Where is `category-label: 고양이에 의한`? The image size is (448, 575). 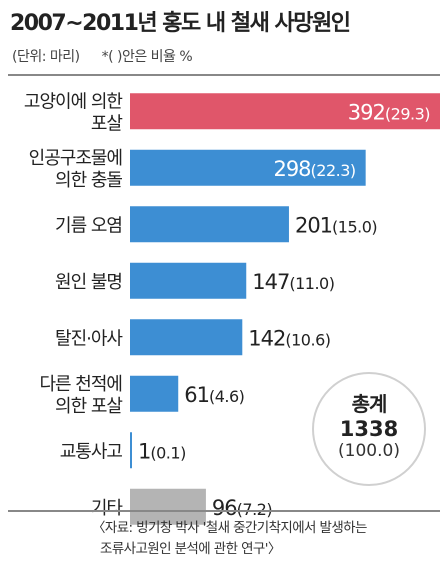
category-label: 고양이에 의한 is located at coordinates (73, 101).